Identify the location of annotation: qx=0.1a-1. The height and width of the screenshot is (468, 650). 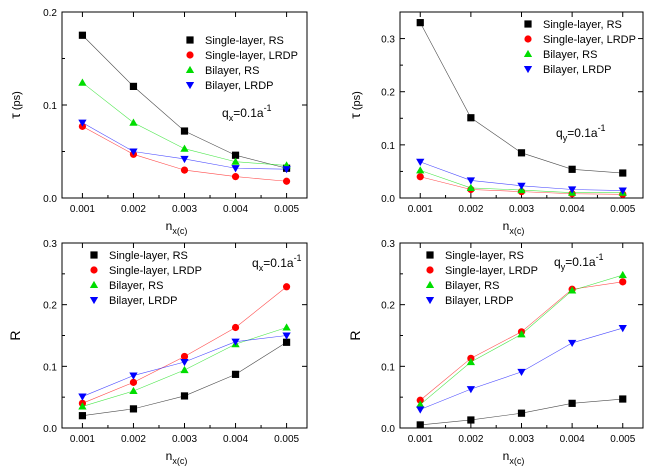
(247, 113).